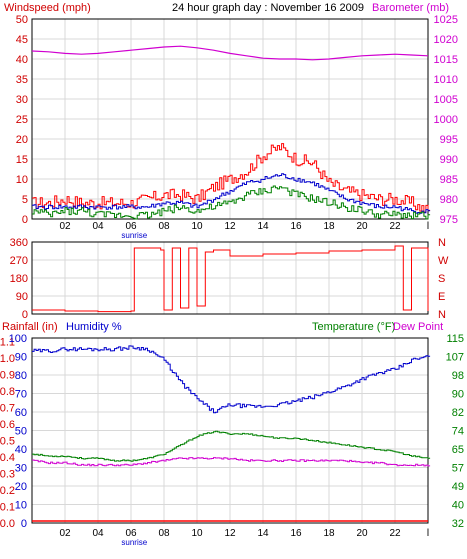 The image size is (467, 559). I want to click on temperature-y-tick-label: 74, so click(458, 432).